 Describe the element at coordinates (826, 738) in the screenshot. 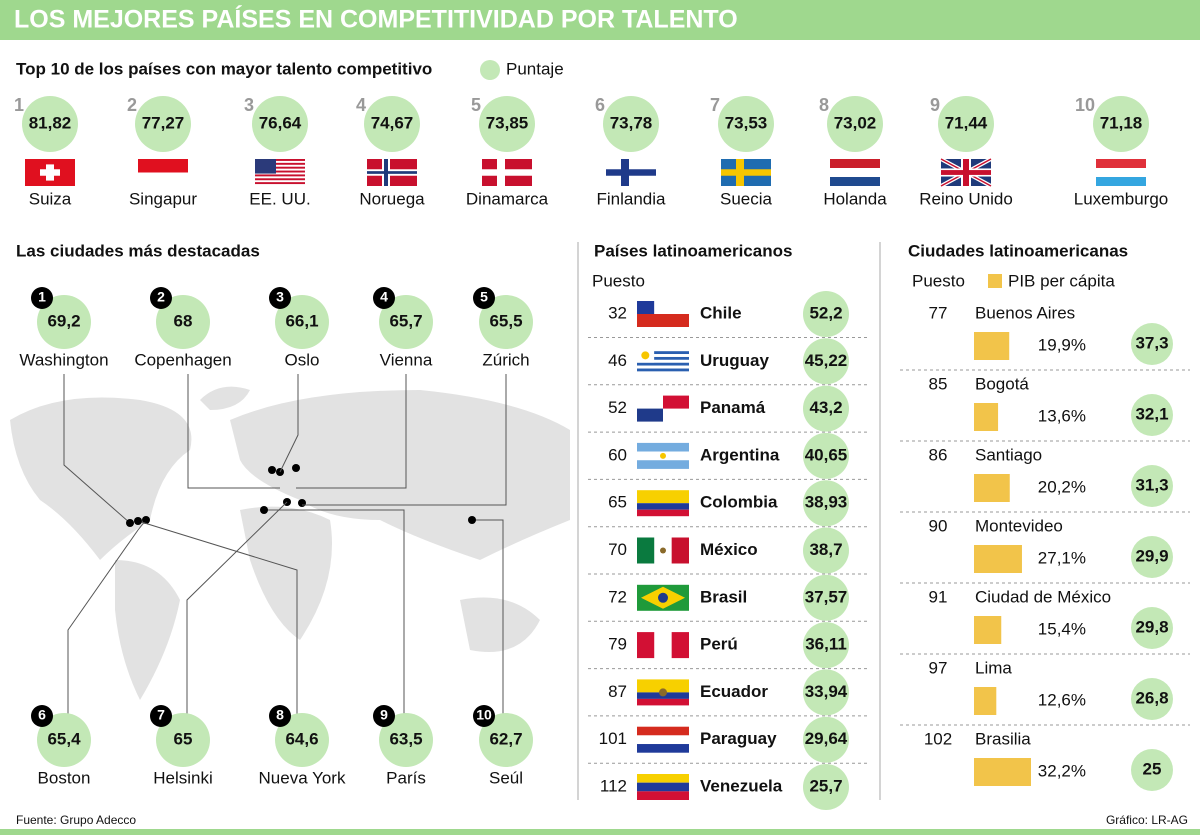

I see `score: 29,64` at that location.